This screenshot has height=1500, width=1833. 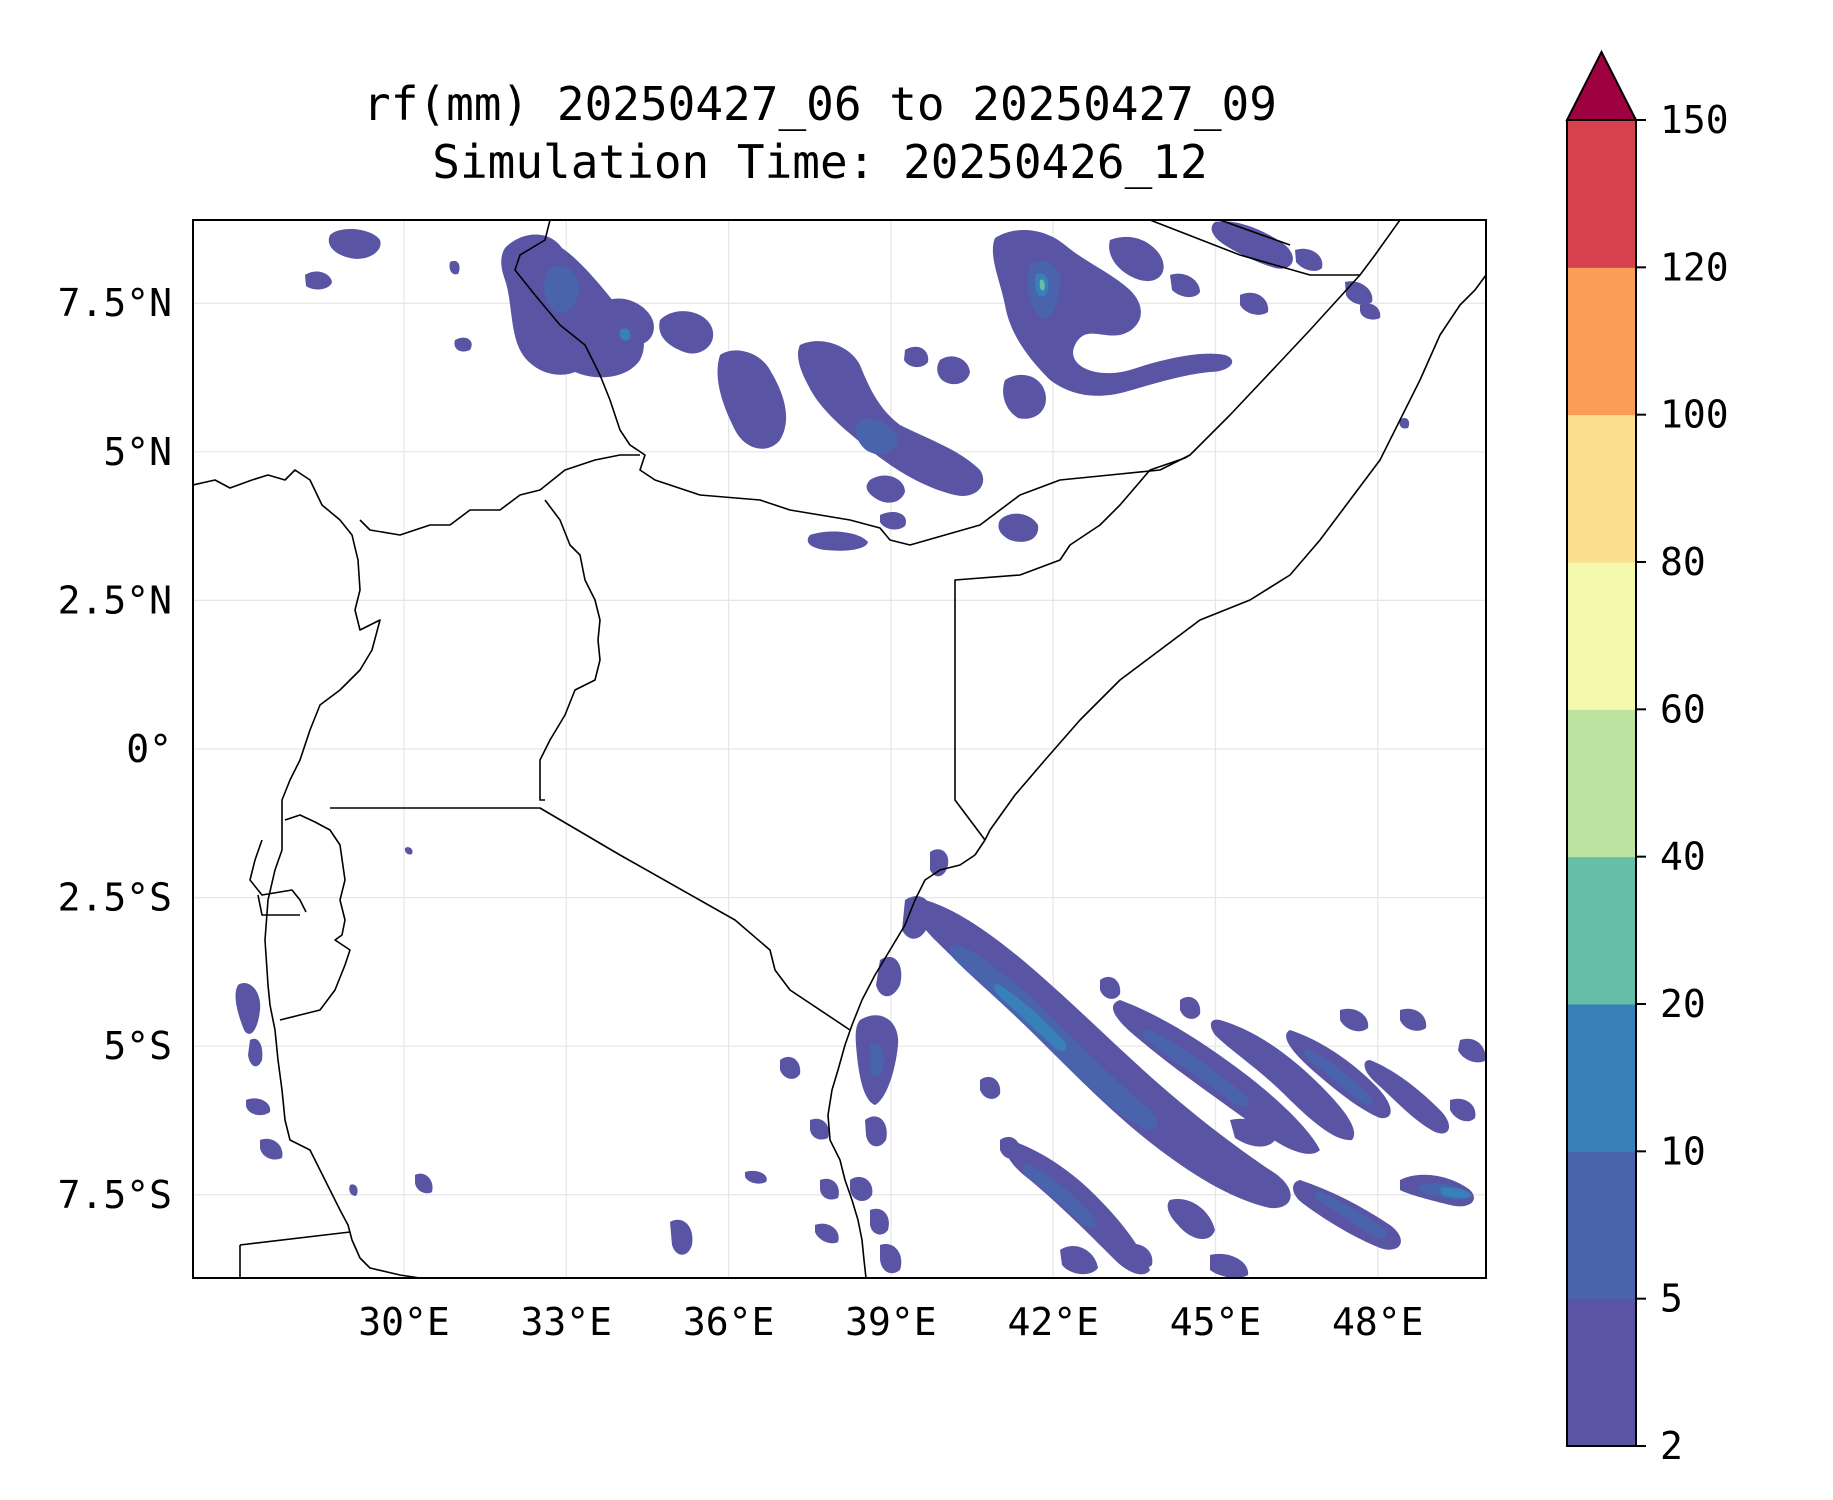 I want to click on y-tick-label: 0°, so click(x=149, y=749).